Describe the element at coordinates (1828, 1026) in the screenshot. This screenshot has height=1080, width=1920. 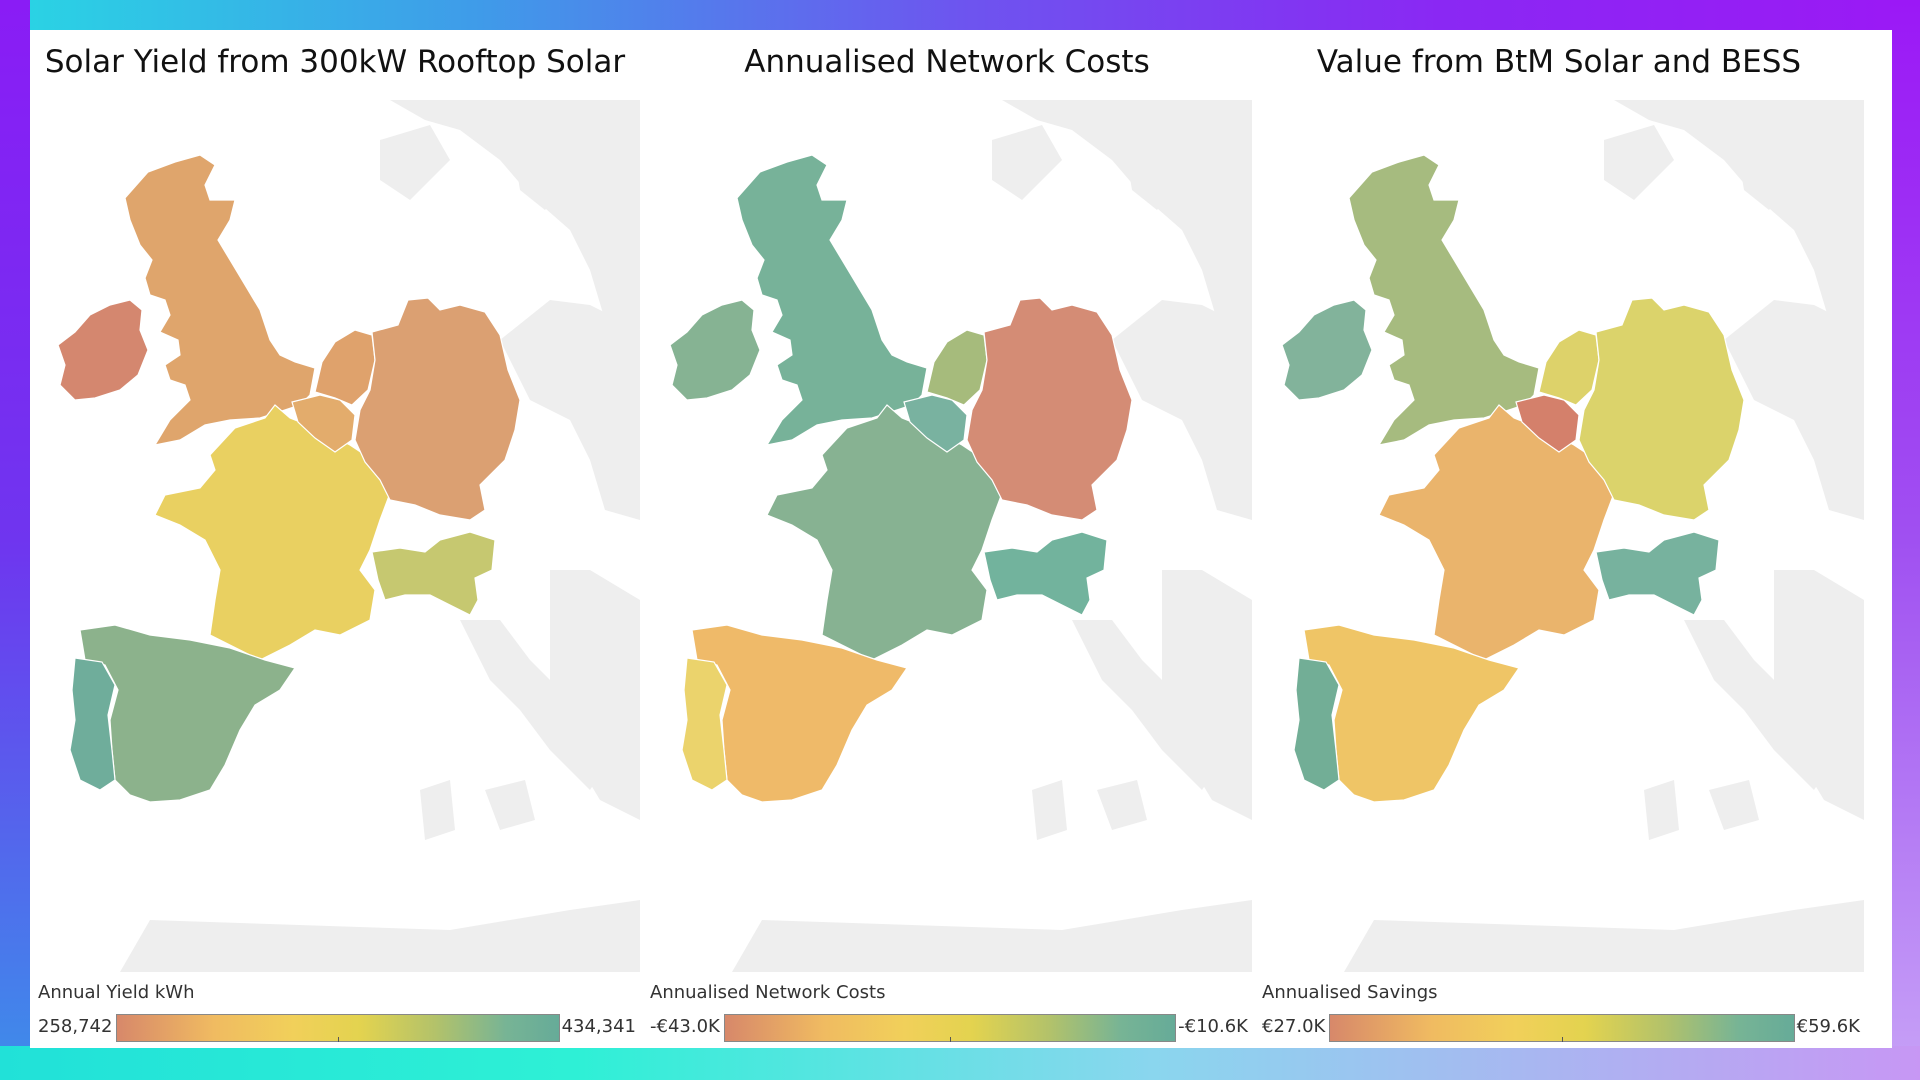
I see `legend-max-value: €59.6K` at that location.